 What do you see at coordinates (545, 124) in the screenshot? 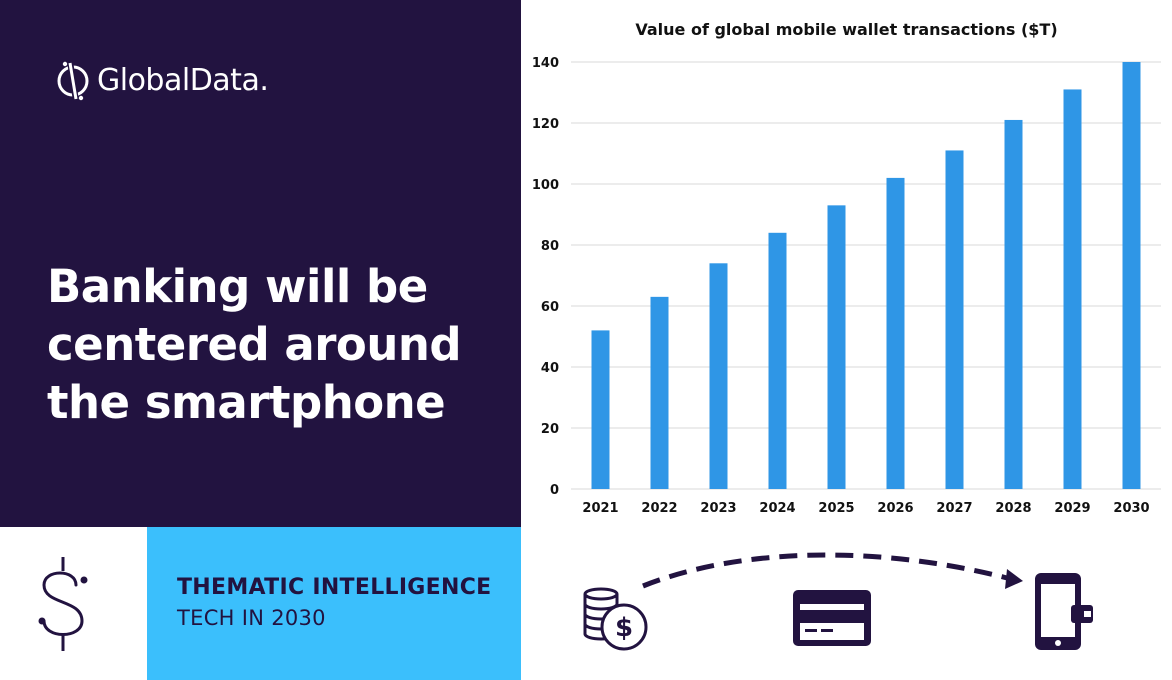
I see `y-tick-label: 120` at bounding box center [545, 124].